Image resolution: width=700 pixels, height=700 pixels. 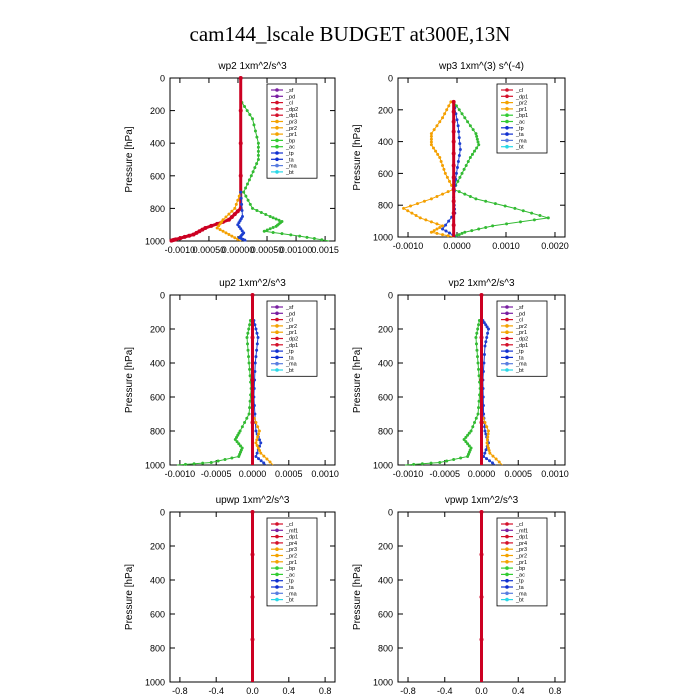 I want to click on x-tick-label: 0.0020, so click(x=555, y=246).